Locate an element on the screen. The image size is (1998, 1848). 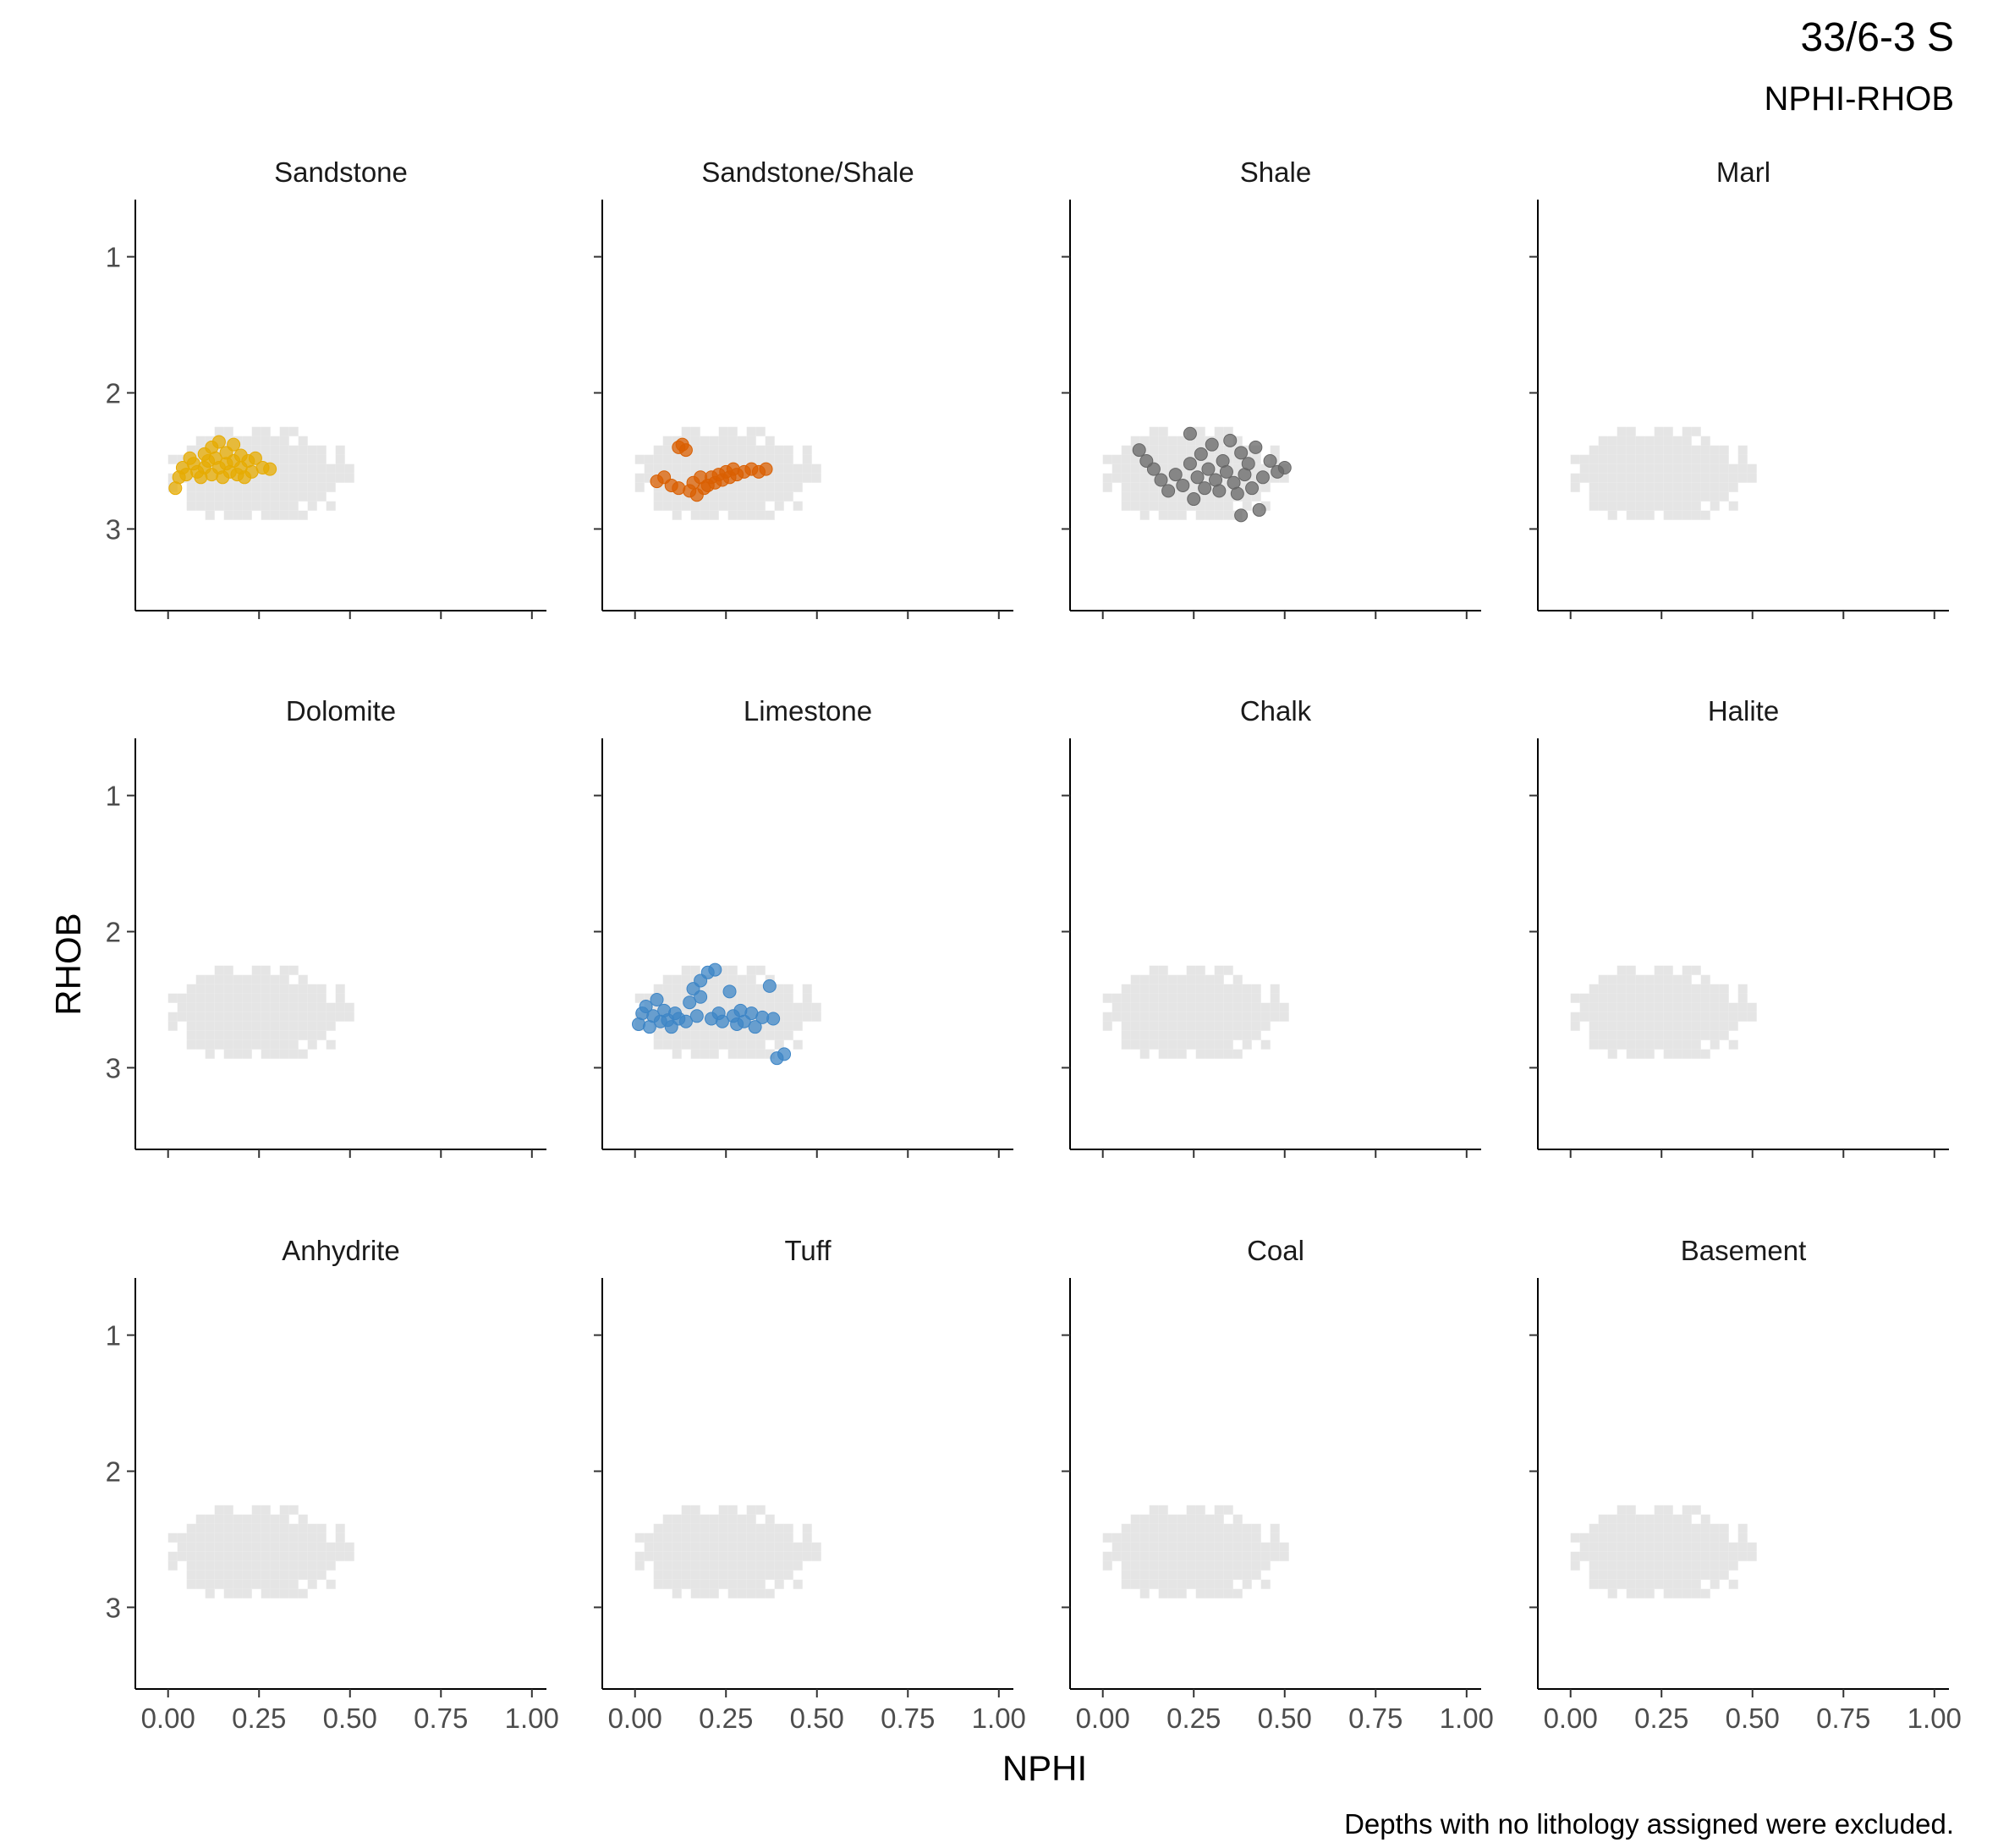
background-cloud is located at coordinates (1663, 473).